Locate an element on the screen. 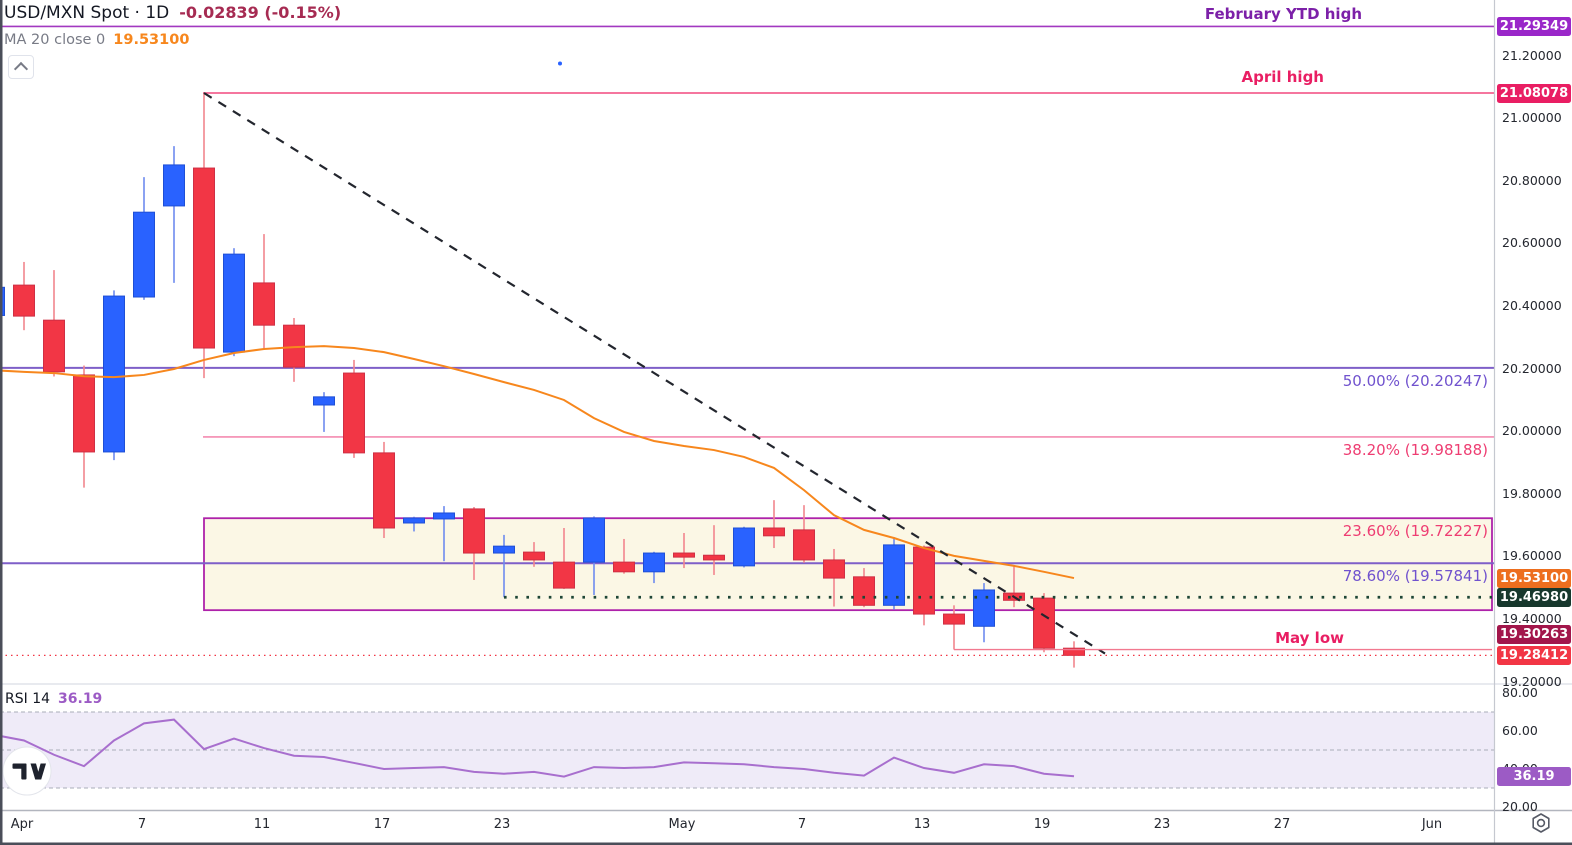  ma-study-value: 19.53100 is located at coordinates (151, 40).